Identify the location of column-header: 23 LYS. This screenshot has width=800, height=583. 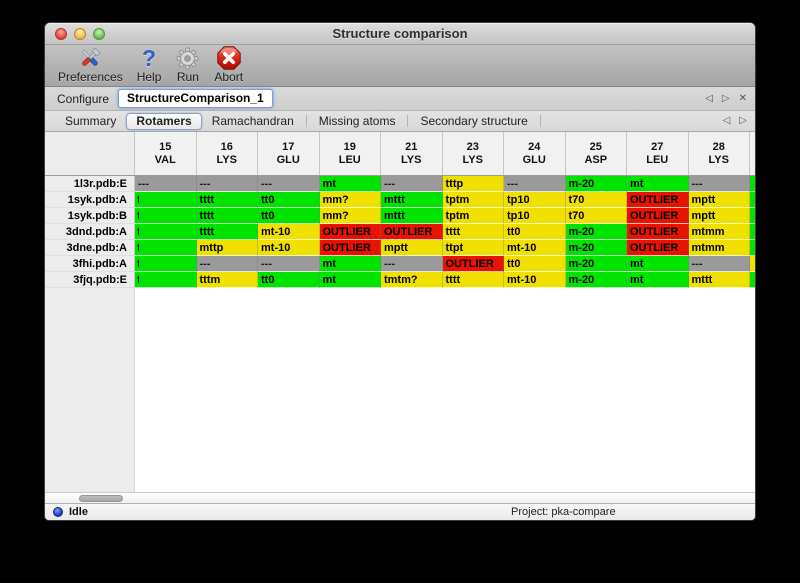
(473, 153).